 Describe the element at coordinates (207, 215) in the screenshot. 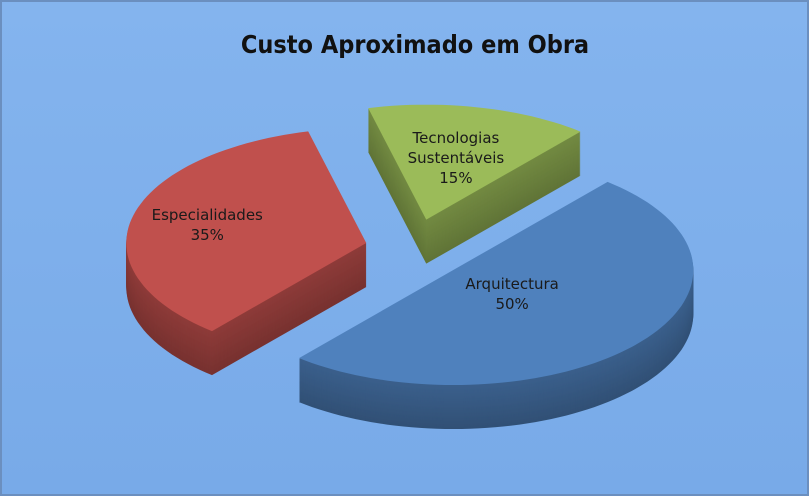

I see `category-label: Especialidades` at that location.